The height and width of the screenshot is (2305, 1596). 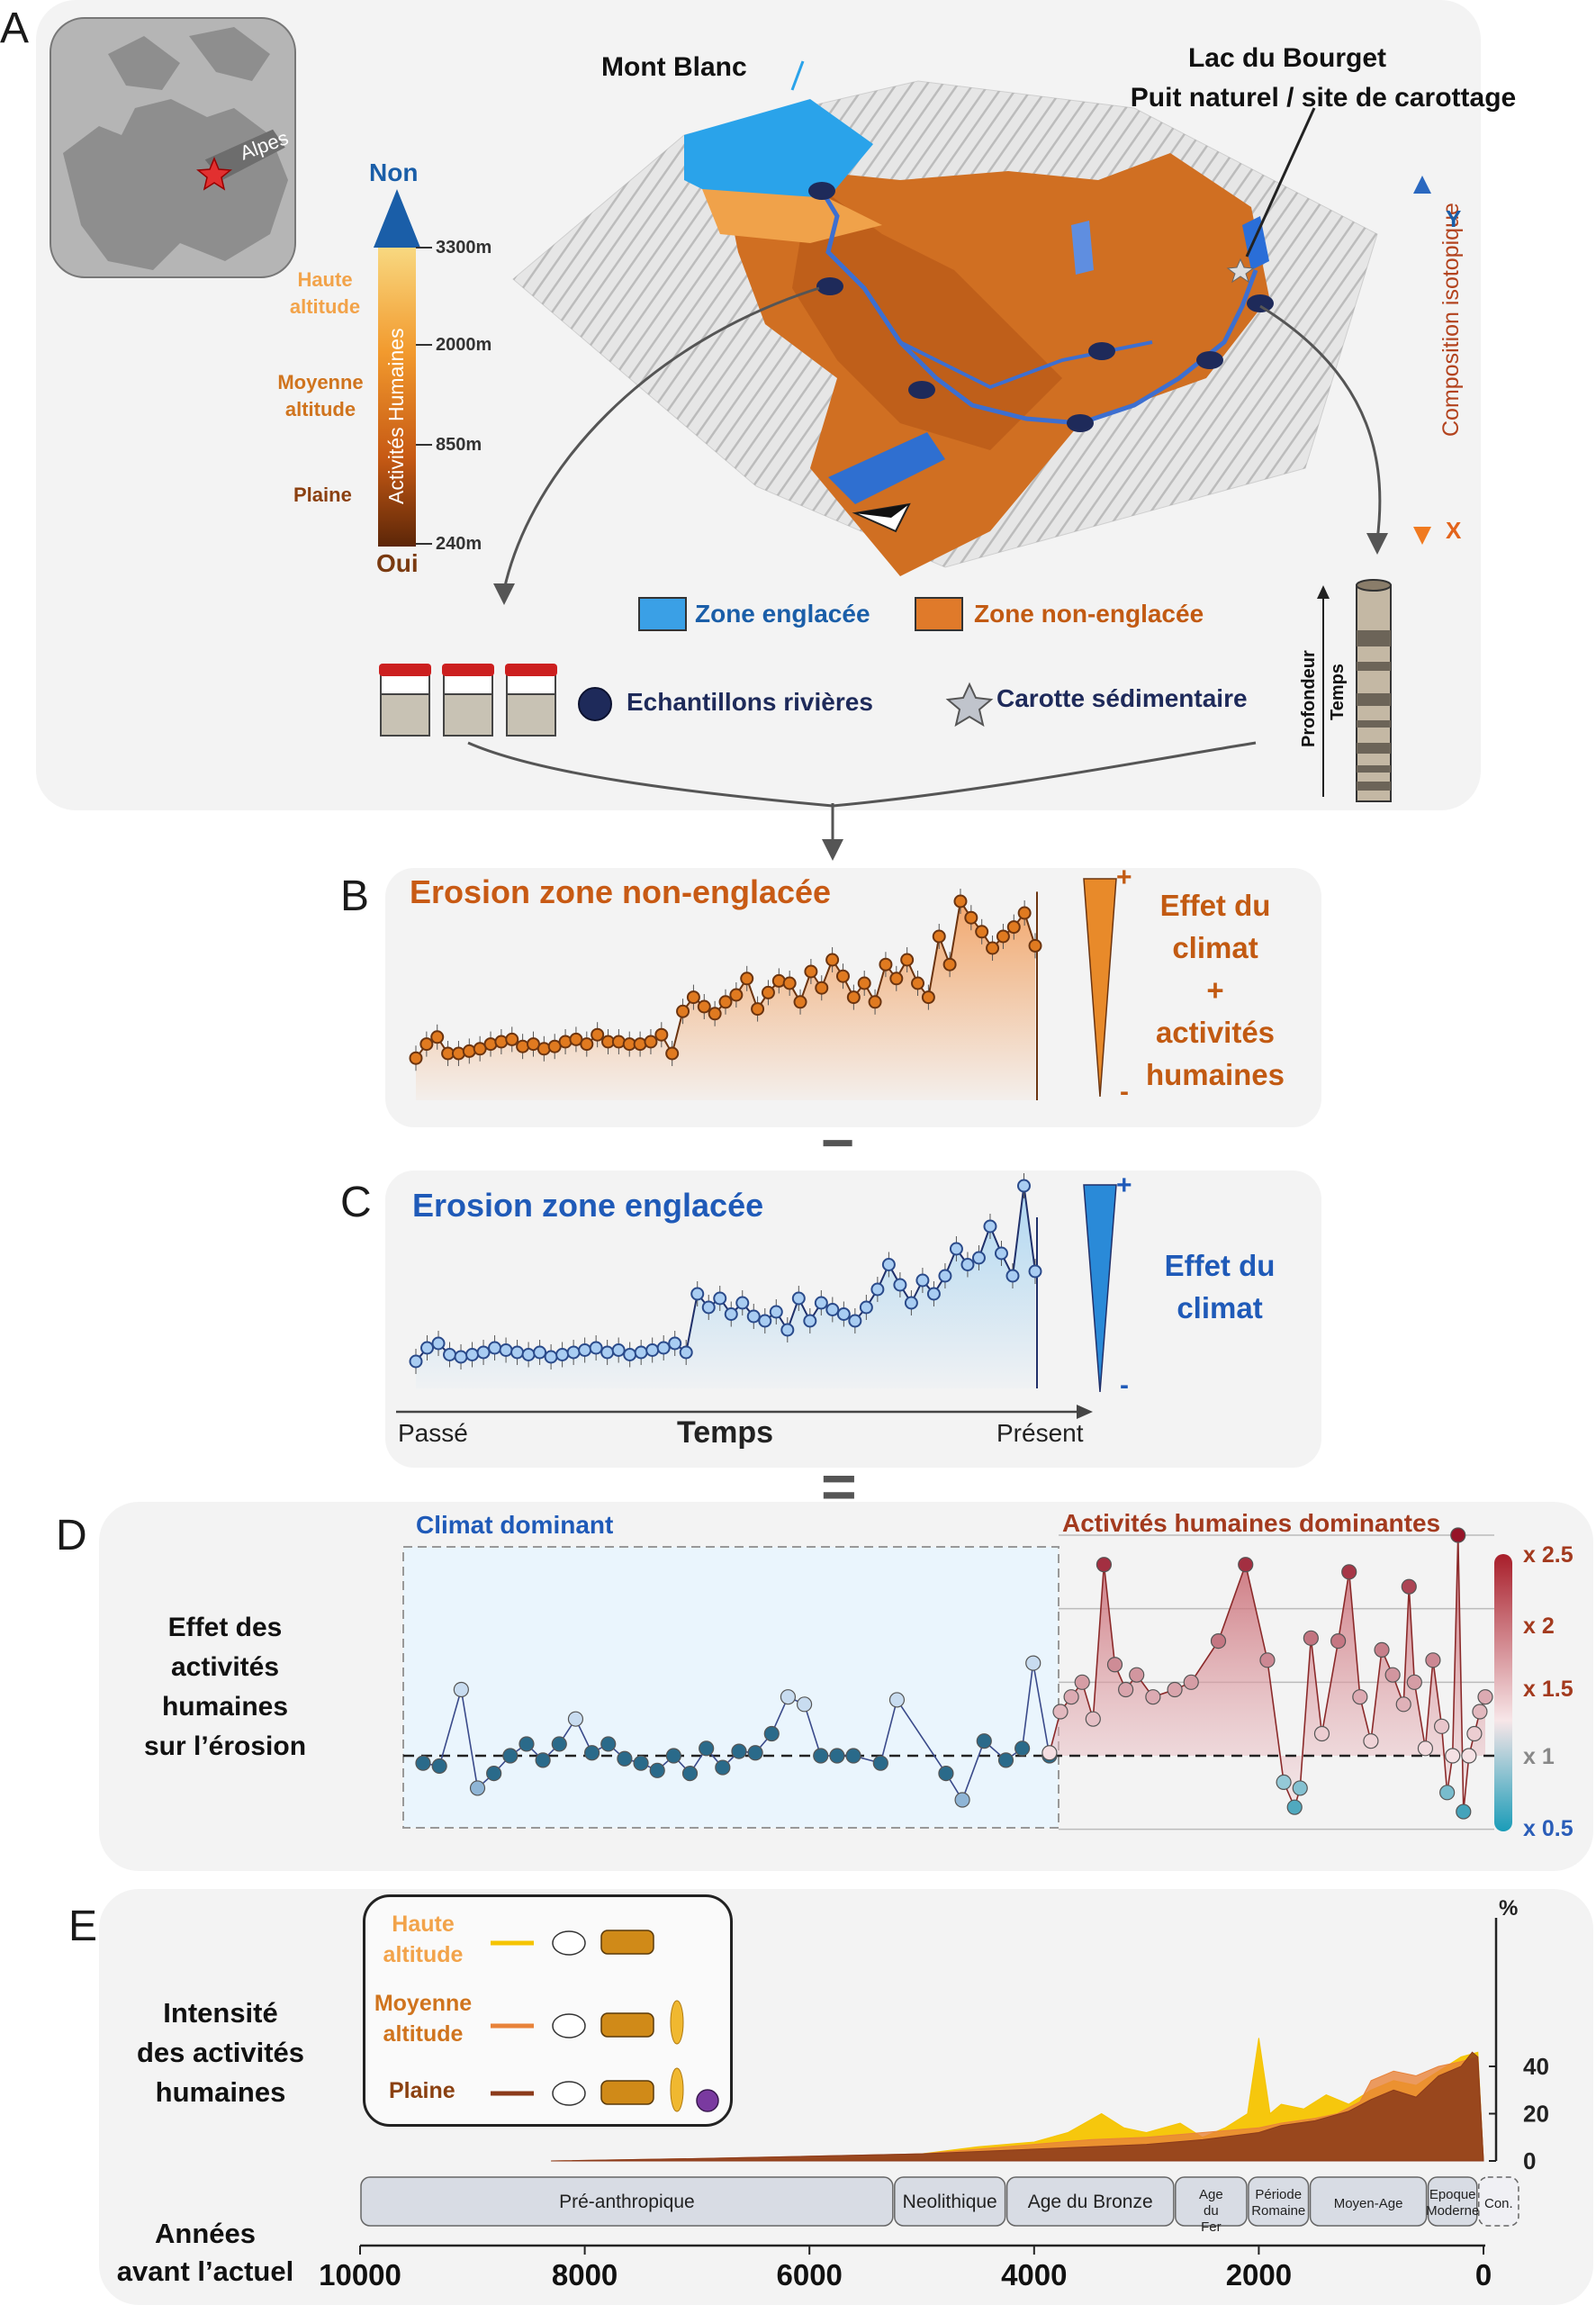 I want to click on e-ytick-label: 40, so click(x=1536, y=2066).